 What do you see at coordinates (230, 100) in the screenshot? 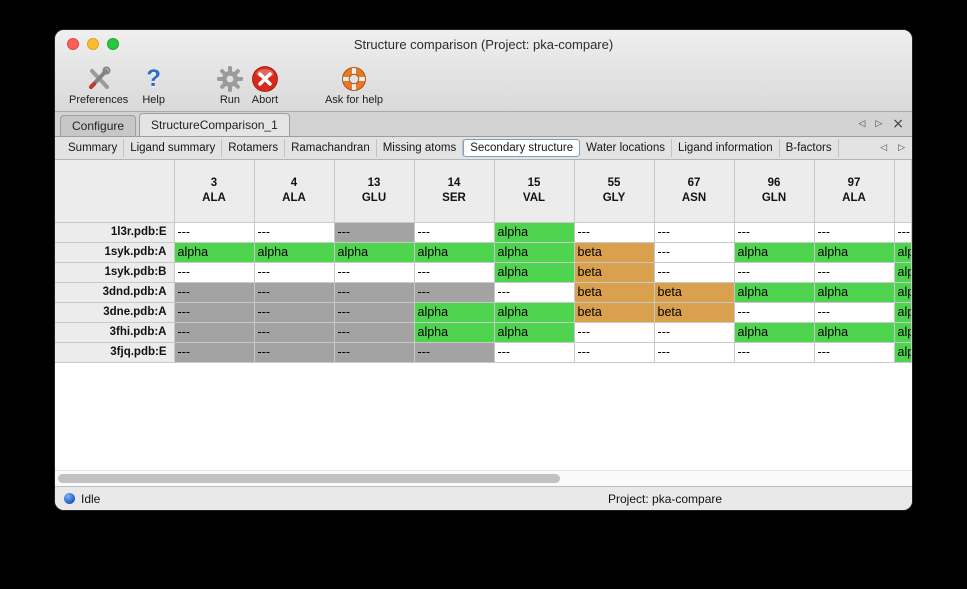
I see `run-label: Run` at bounding box center [230, 100].